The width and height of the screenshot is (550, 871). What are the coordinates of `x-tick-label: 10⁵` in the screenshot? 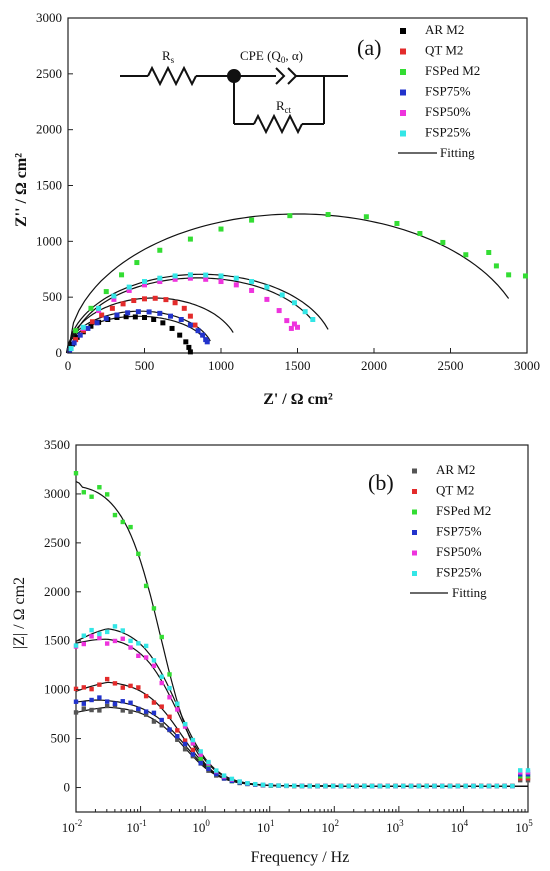 It's located at (524, 826).